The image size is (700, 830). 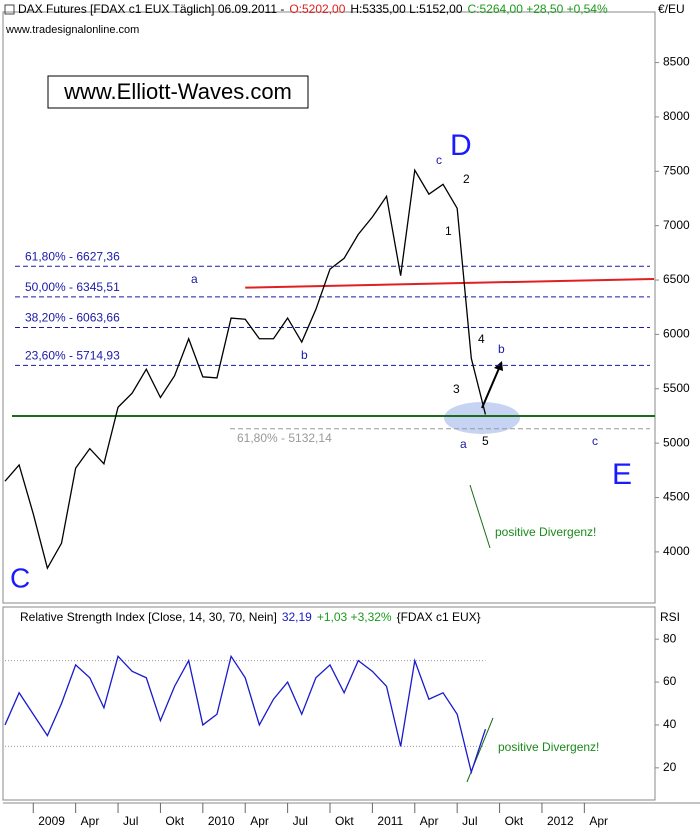 I want to click on x-tick-label: 2012, so click(x=560, y=821).